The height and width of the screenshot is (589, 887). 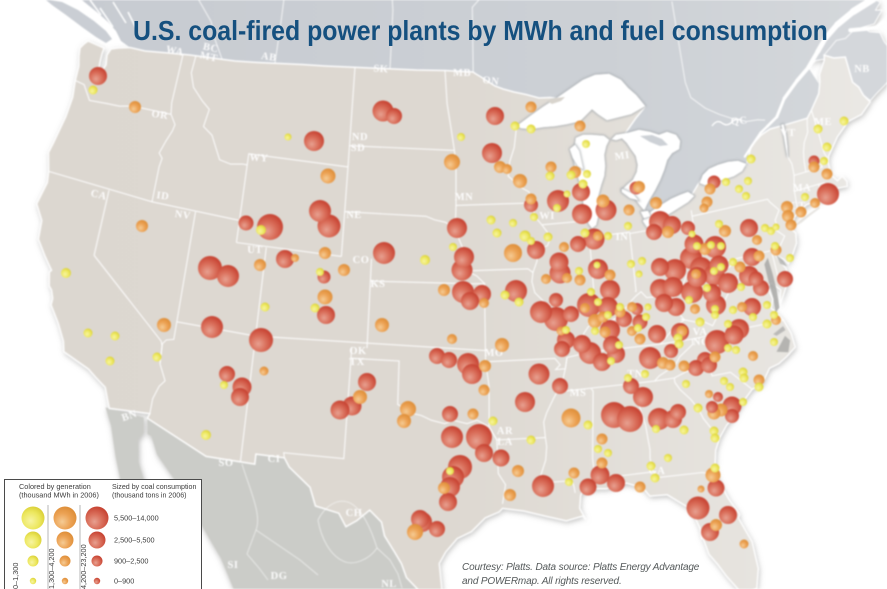 I want to click on svg-text: SI, so click(x=233, y=565).